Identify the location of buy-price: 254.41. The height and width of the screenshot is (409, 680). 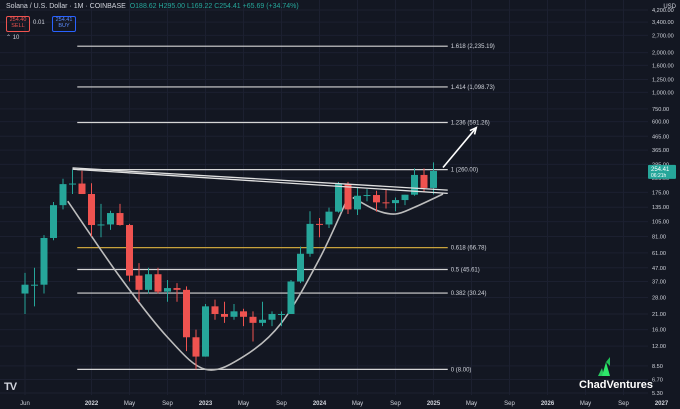
(64, 20).